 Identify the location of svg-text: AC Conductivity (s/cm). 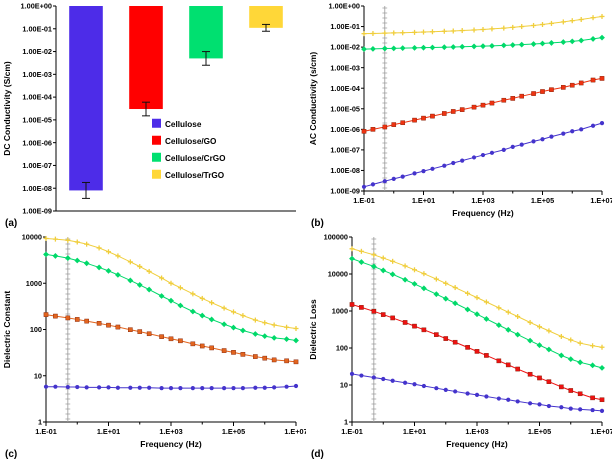
(313, 99).